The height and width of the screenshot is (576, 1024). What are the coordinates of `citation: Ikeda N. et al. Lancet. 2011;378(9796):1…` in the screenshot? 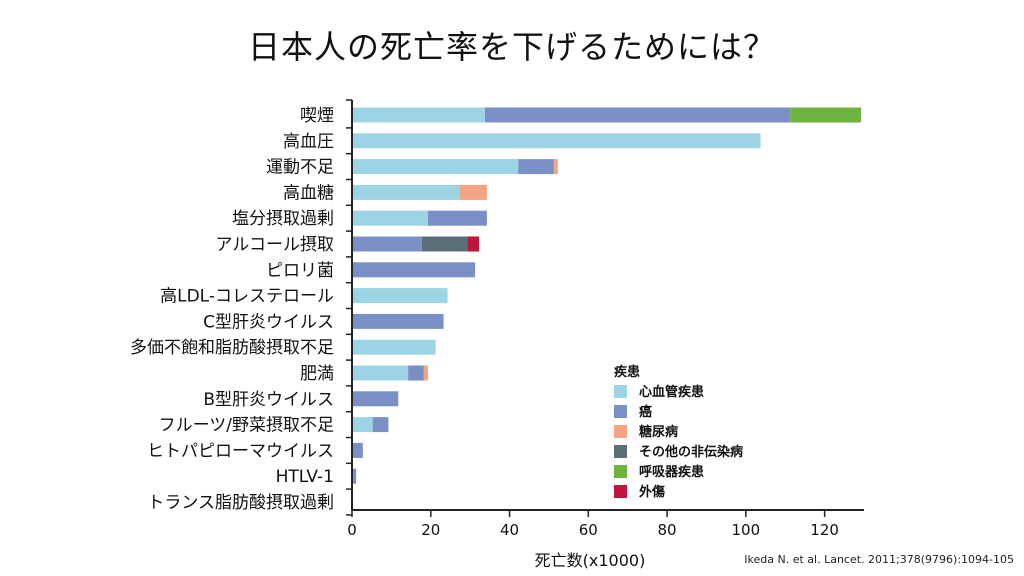 It's located at (879, 559).